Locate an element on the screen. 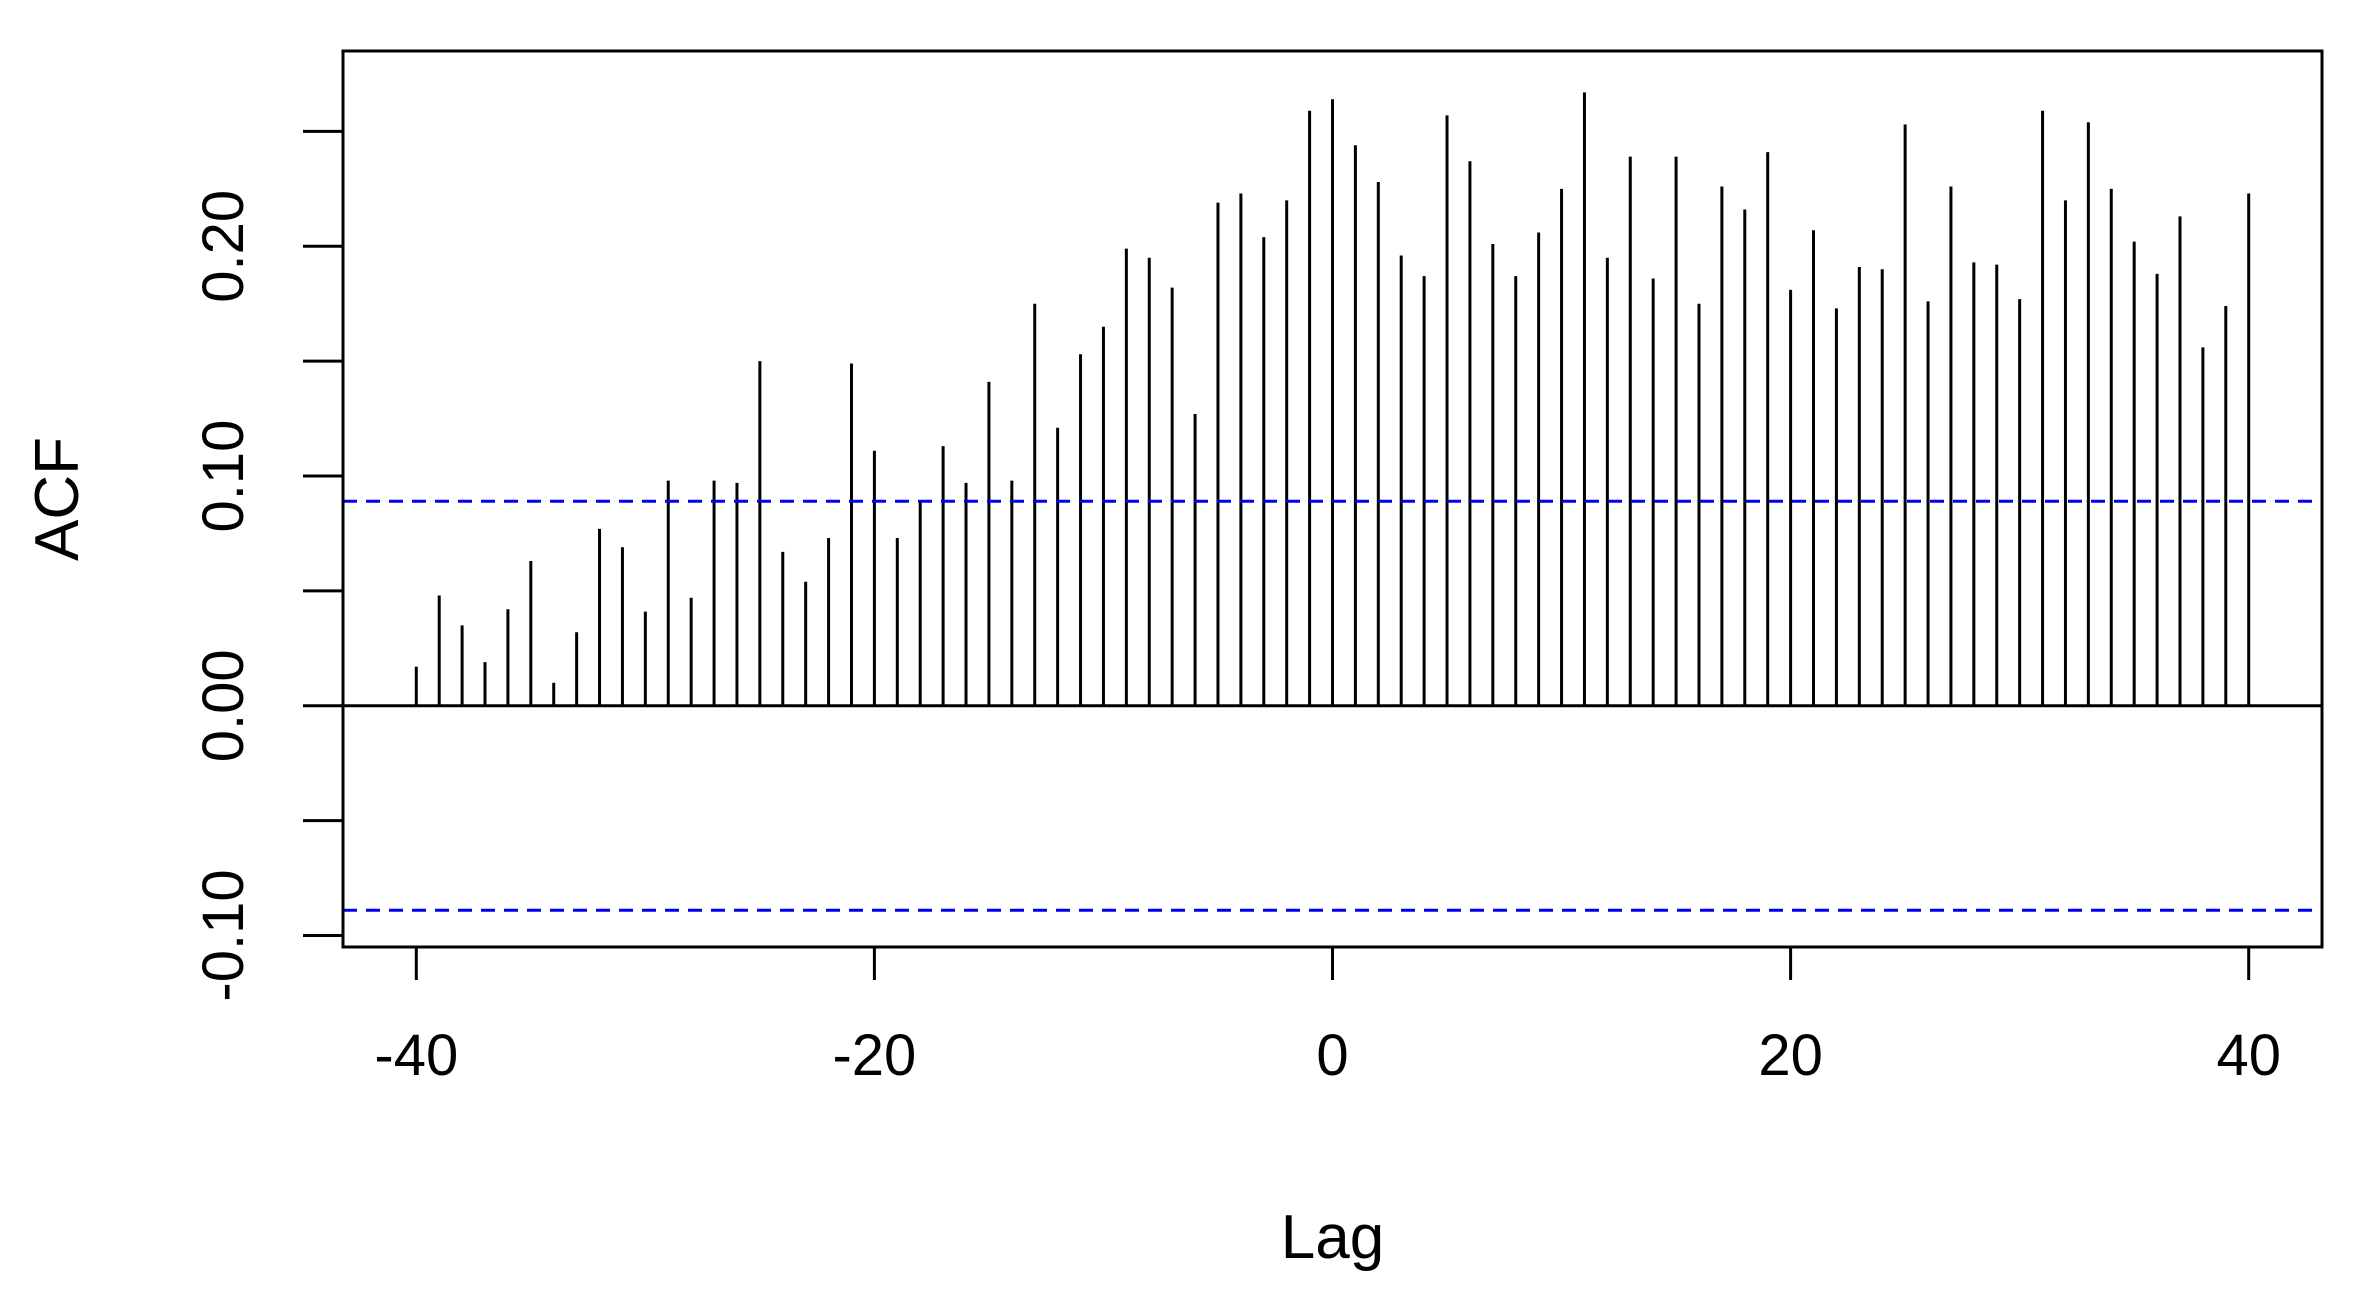 Image resolution: width=2354 pixels, height=1305 pixels. x-tick-label: -40 is located at coordinates (416, 1055).